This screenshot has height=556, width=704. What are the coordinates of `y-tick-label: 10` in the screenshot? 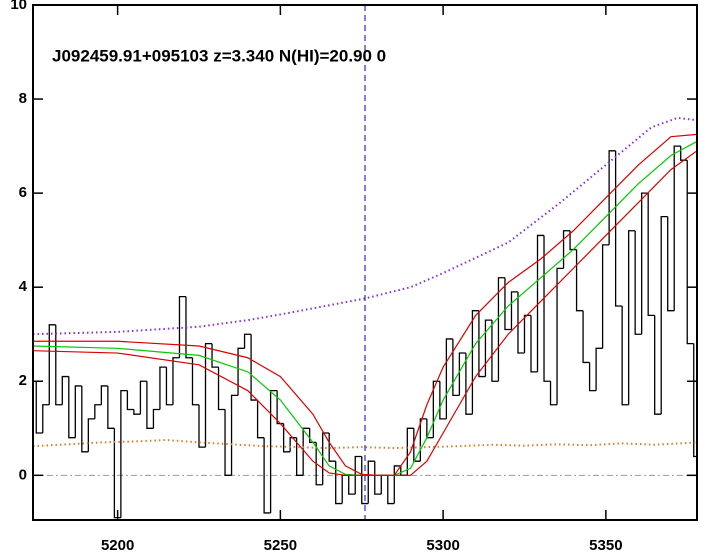 It's located at (18, 6).